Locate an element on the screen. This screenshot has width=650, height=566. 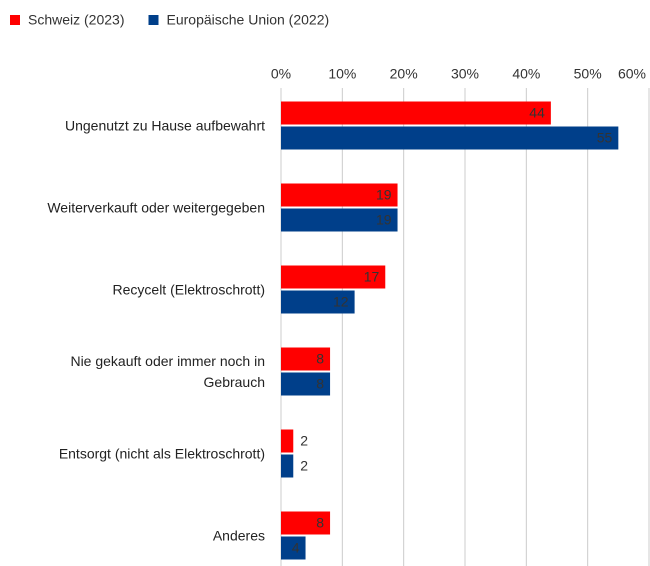
category-label: Weiterverkauft oder weitergegeben is located at coordinates (156, 207).